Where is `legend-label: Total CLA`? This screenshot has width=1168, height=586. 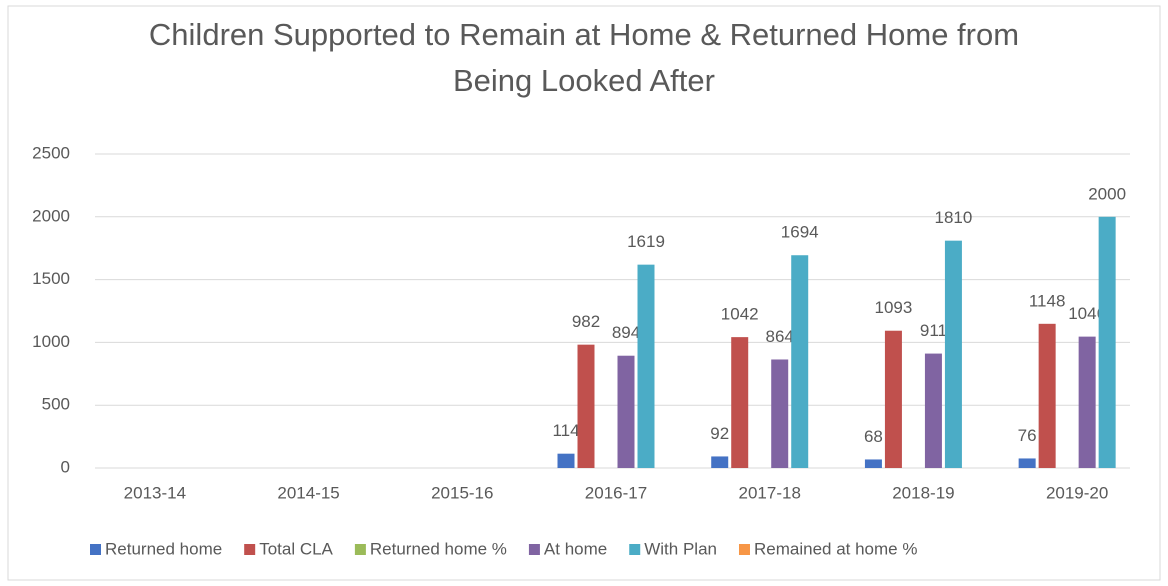
legend-label: Total CLA is located at coordinates (296, 548).